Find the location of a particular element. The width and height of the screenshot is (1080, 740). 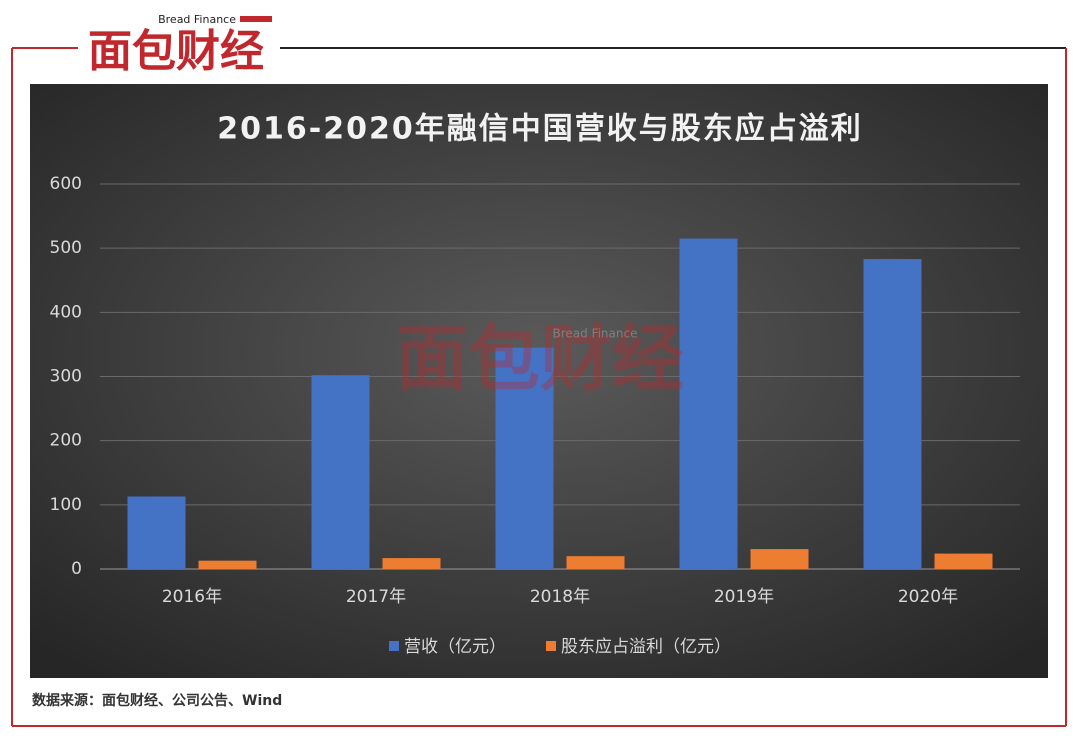

x-tick-label: 2018年 is located at coordinates (560, 597).